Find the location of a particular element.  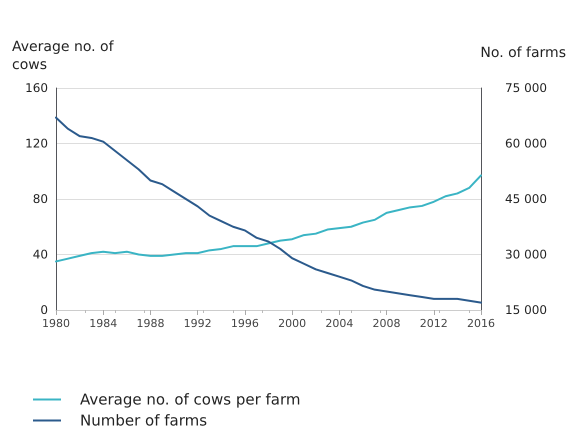

y-axis-title: Average no. of cows is located at coordinates (63, 56).